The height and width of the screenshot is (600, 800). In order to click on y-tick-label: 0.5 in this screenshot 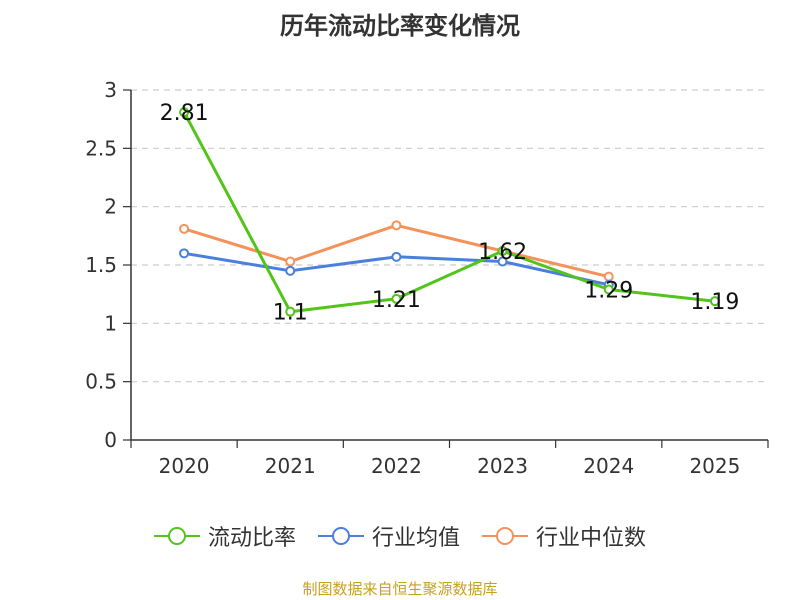, I will do `click(101, 382)`.